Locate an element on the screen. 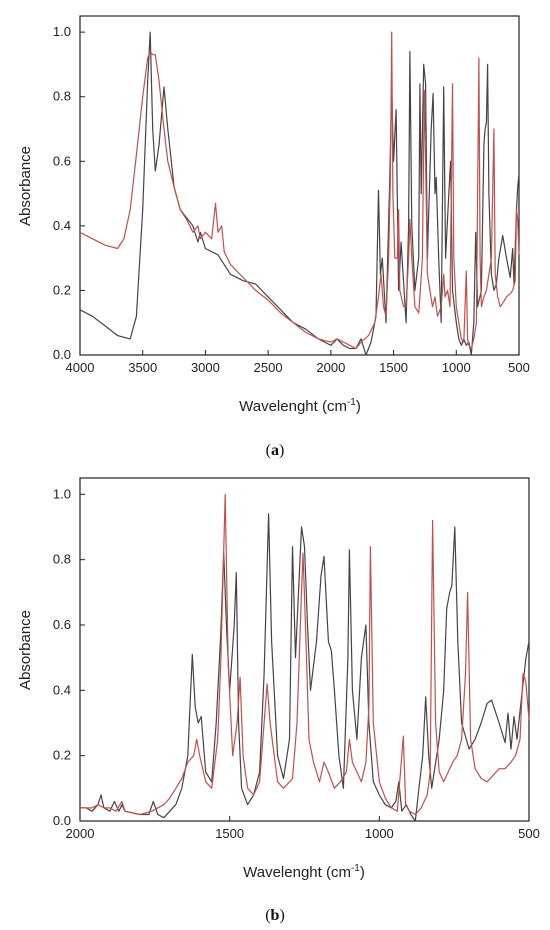  panel-label-a: (a) is located at coordinates (275, 450).